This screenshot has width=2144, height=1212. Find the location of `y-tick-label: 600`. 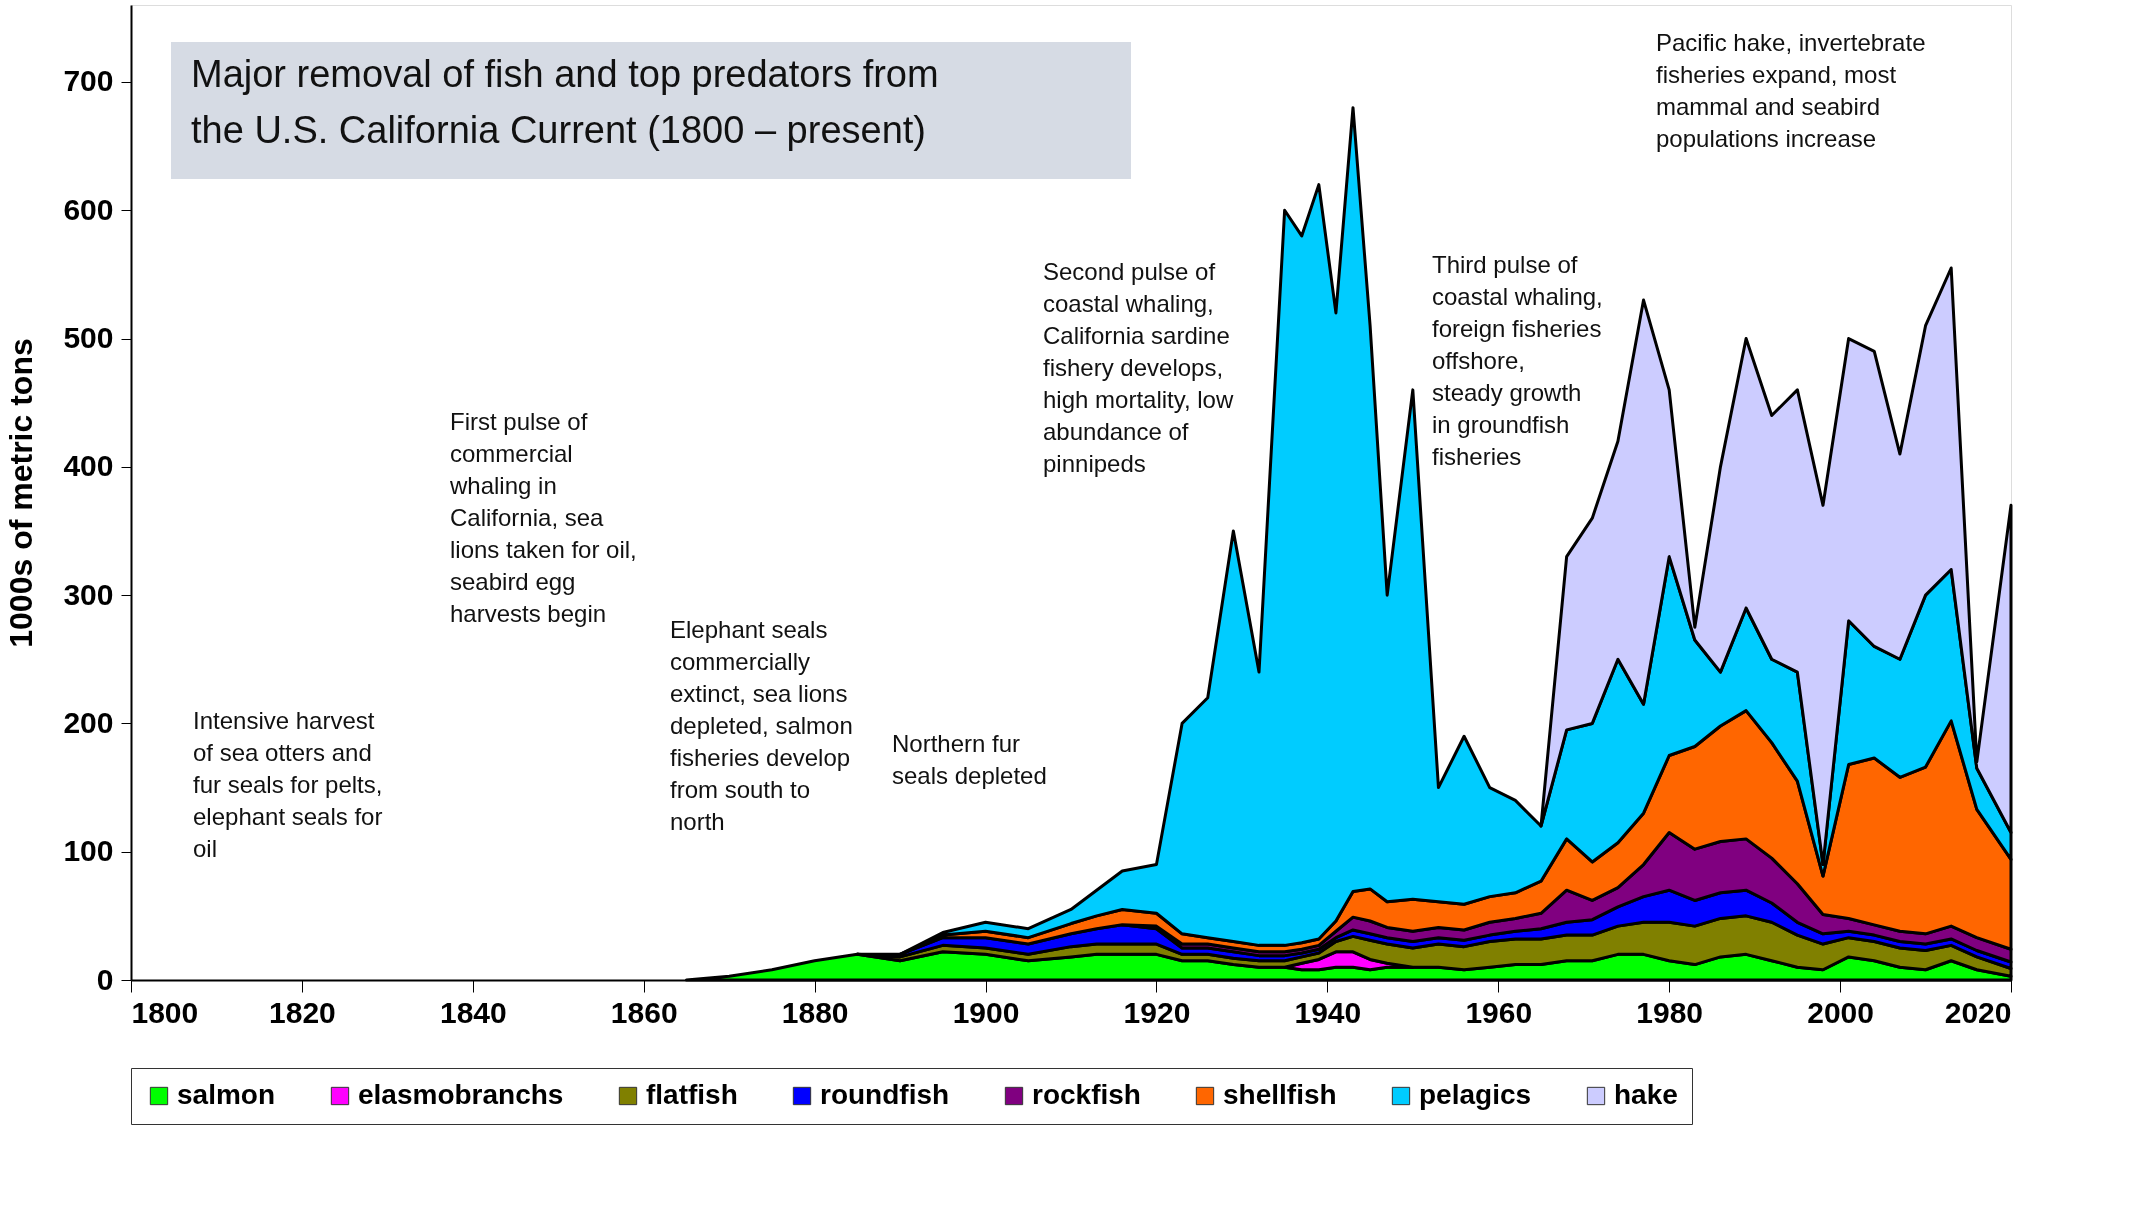

y-tick-label: 600 is located at coordinates (88, 209).